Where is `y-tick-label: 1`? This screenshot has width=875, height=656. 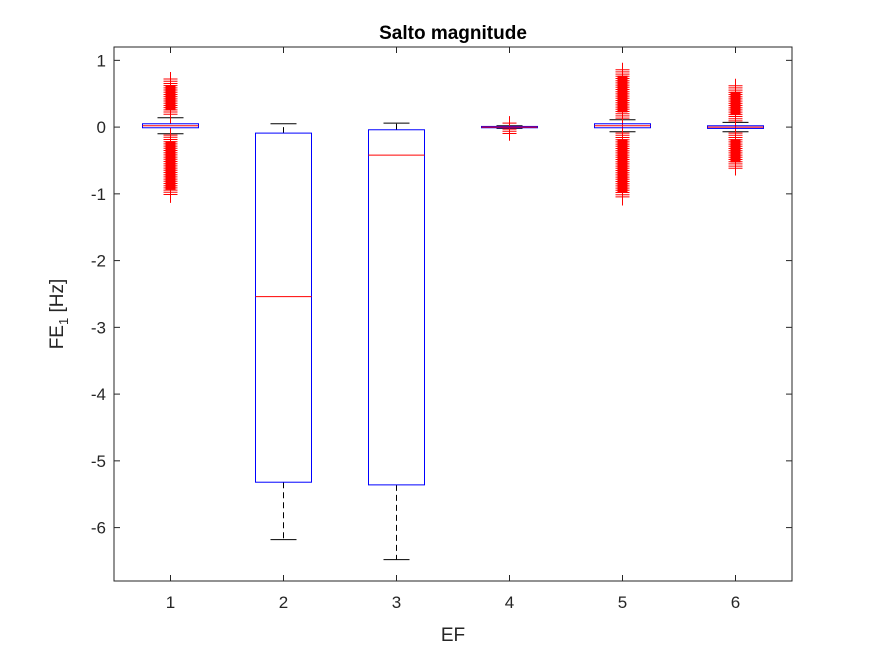
y-tick-label: 1 is located at coordinates (101, 60).